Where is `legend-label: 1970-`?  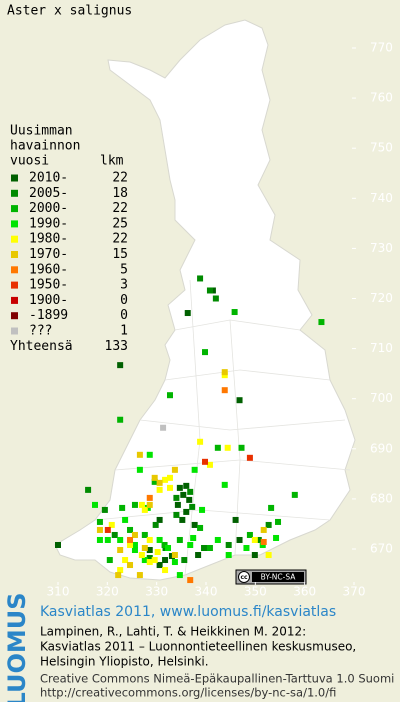
legend-label: 1970- is located at coordinates (48, 254).